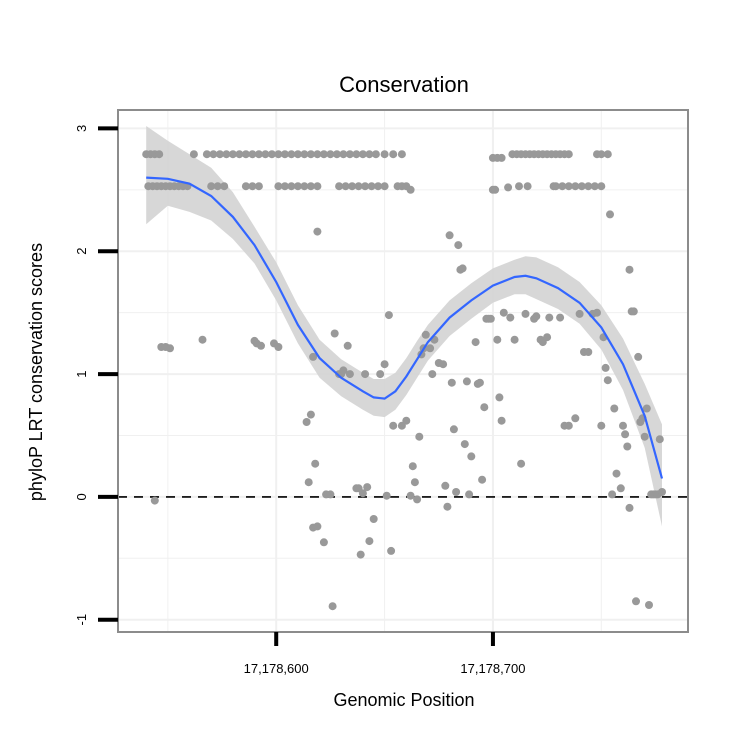 The height and width of the screenshot is (750, 750). What do you see at coordinates (81, 373) in the screenshot?
I see `y-tick-label: 1` at bounding box center [81, 373].